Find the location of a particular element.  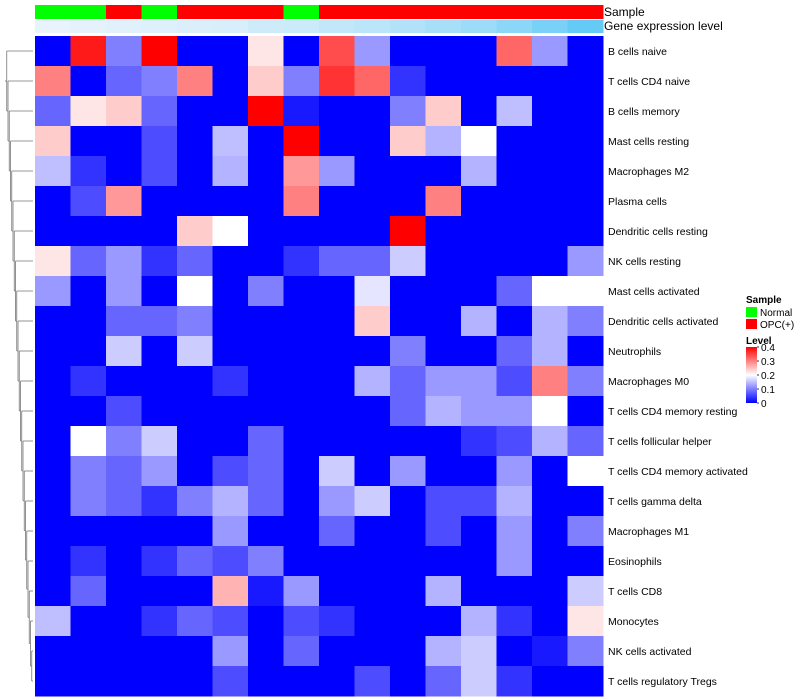

row-label: T cells CD4 memory resting is located at coordinates (672, 412).